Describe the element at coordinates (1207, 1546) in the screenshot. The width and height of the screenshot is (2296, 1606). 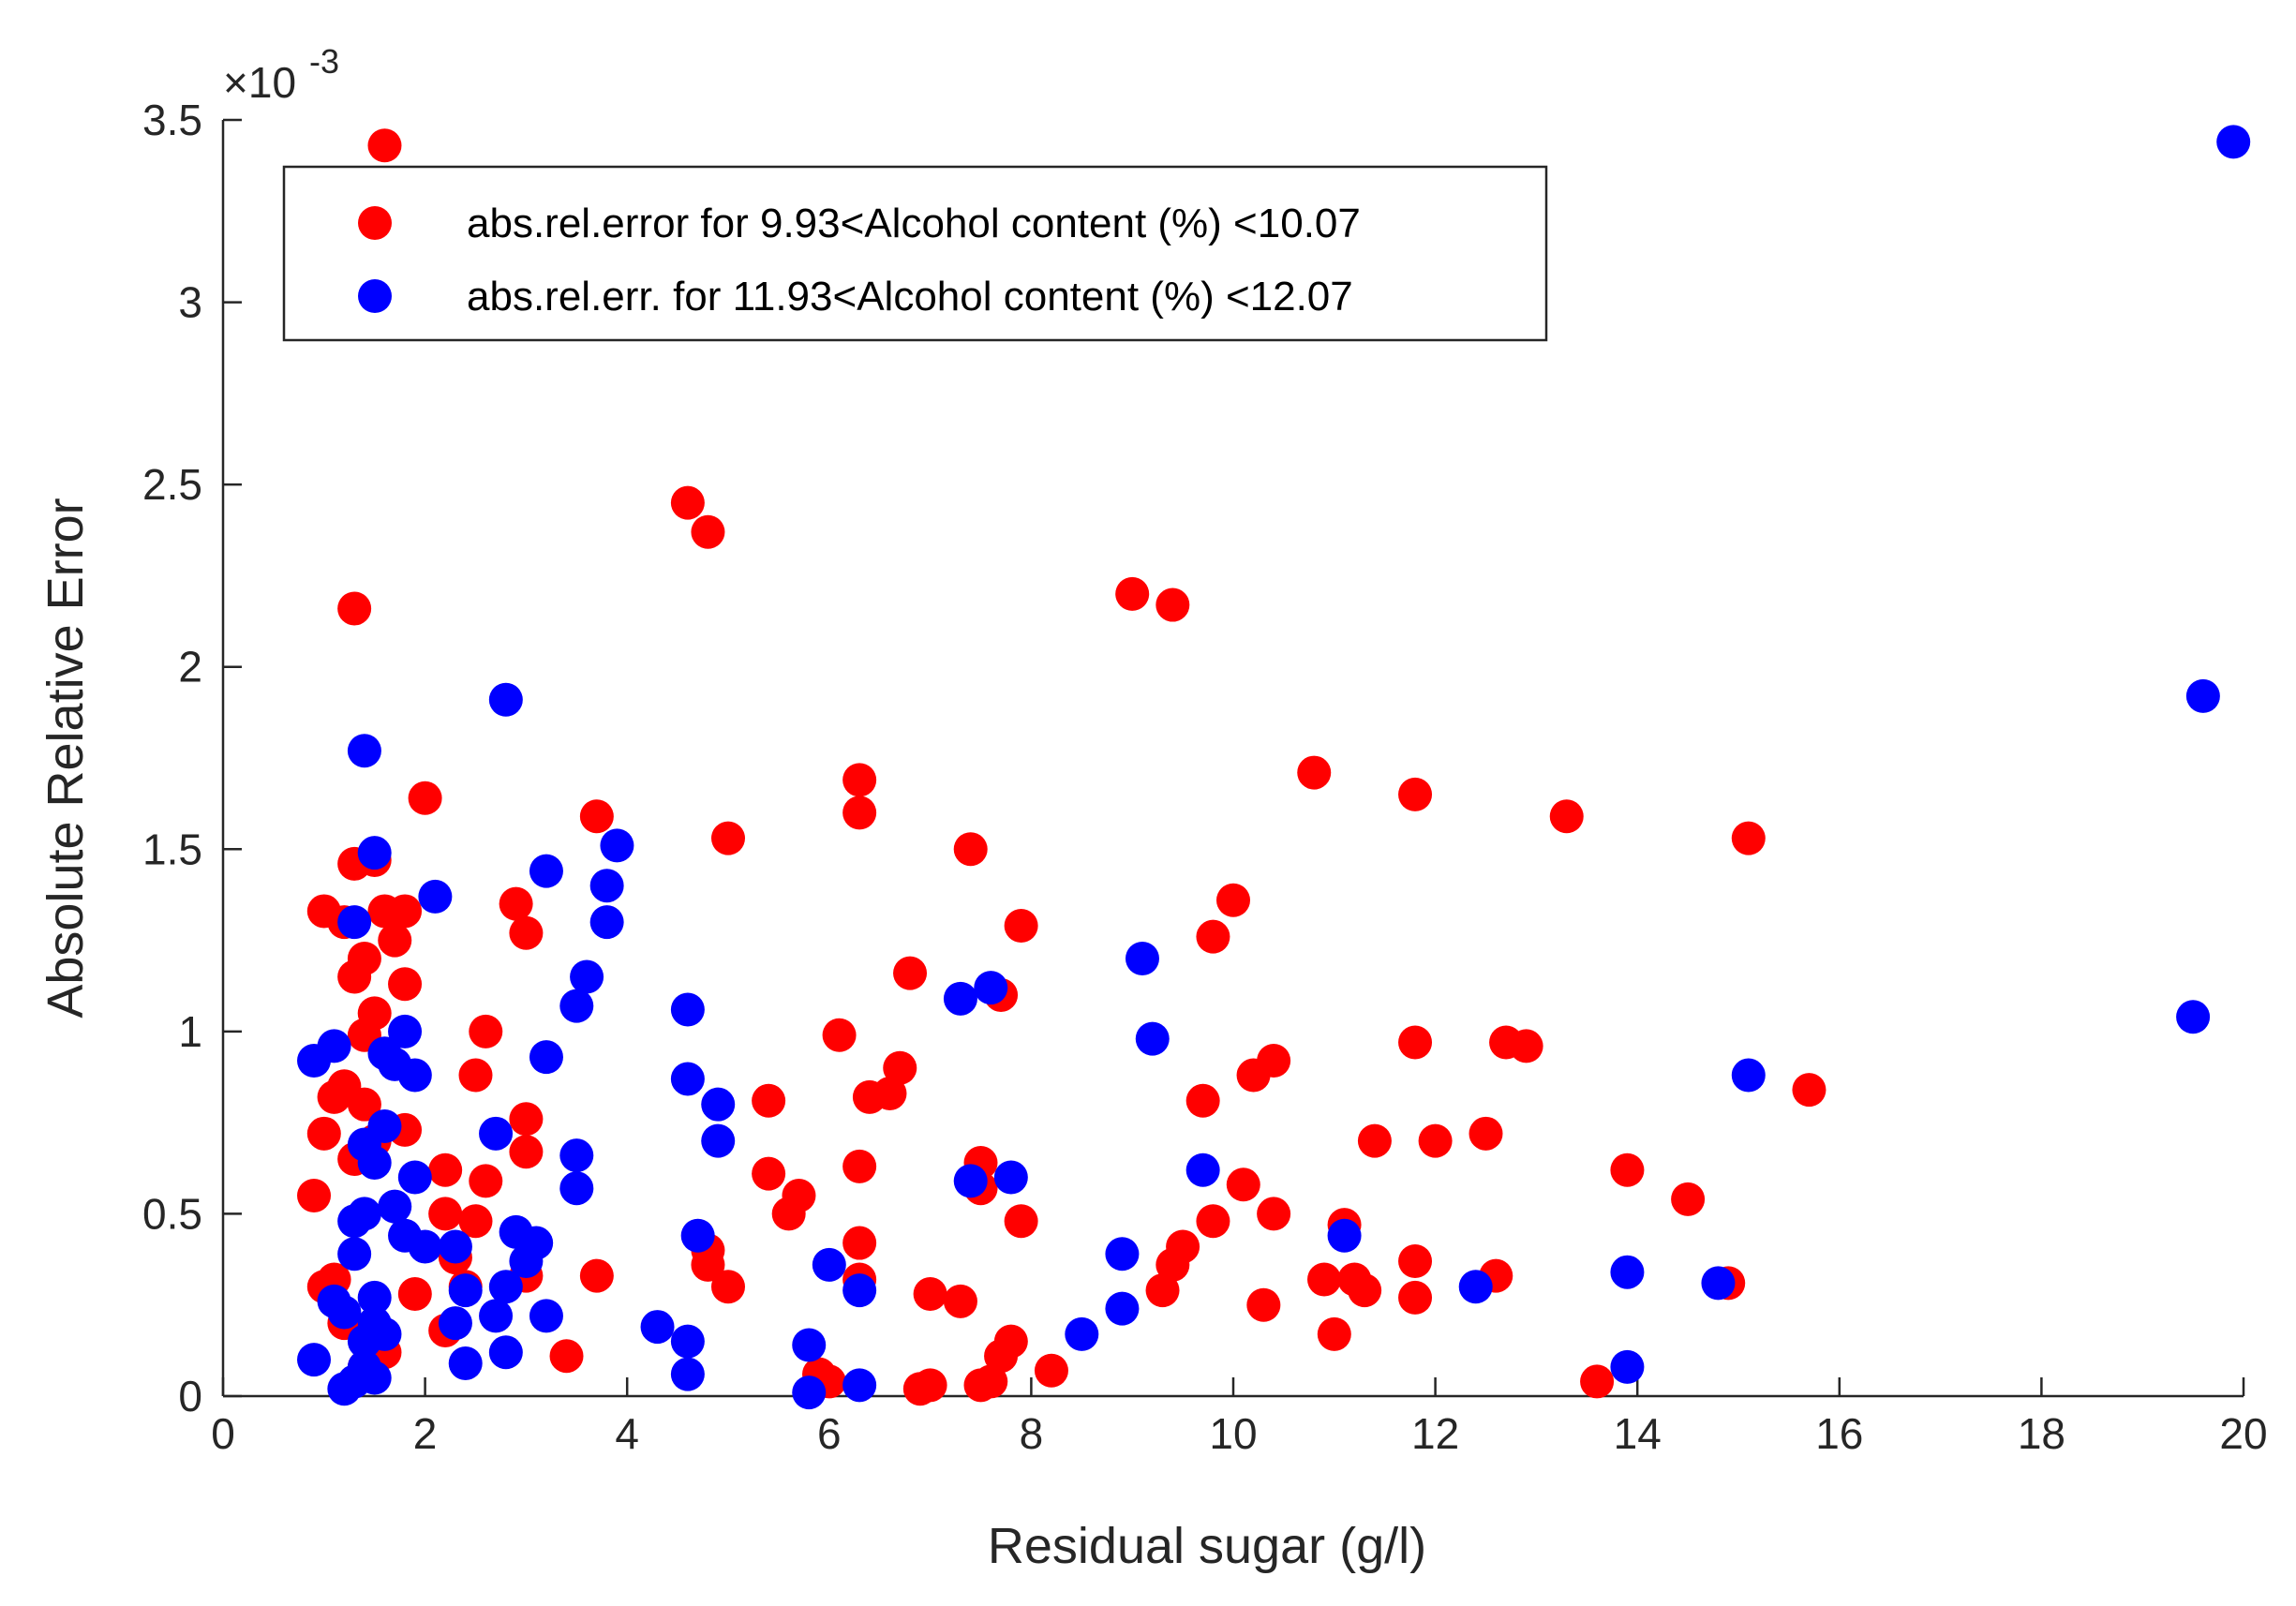
I see `x-axis-label: Residual sugar (g/l)` at that location.